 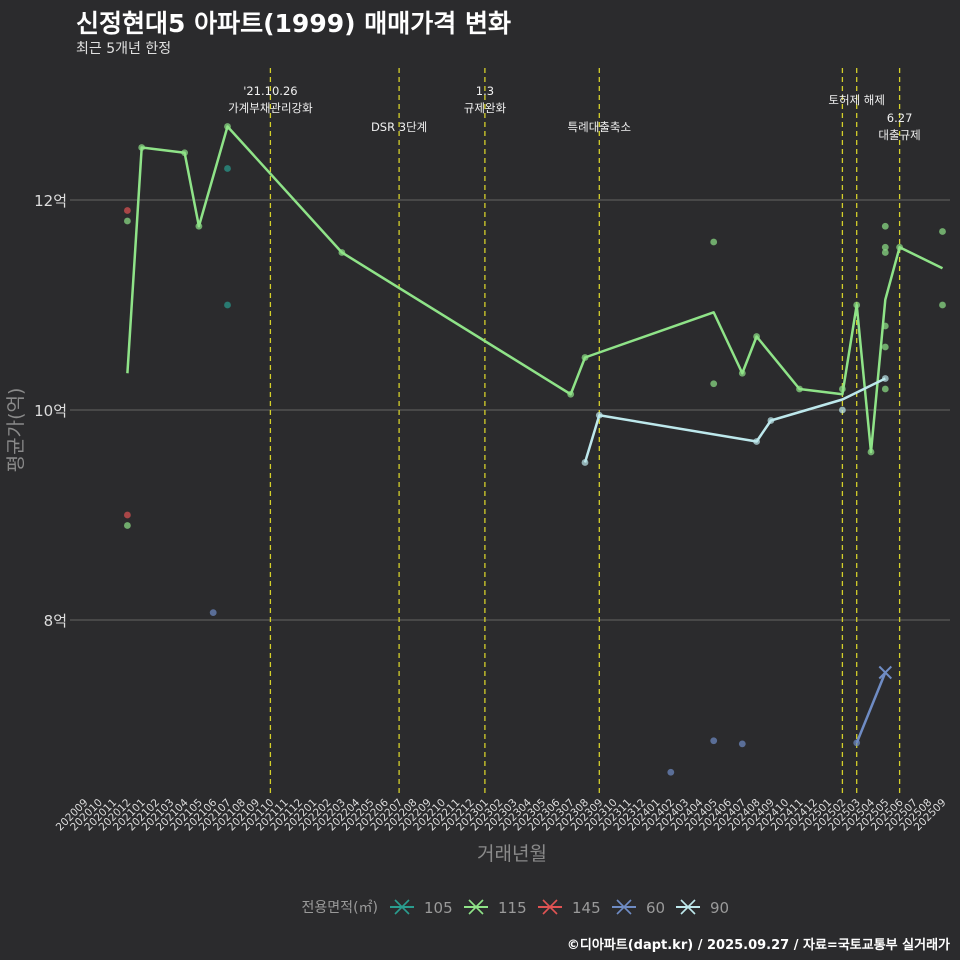 I want to click on y-tick-label: 8억, so click(x=55, y=621).